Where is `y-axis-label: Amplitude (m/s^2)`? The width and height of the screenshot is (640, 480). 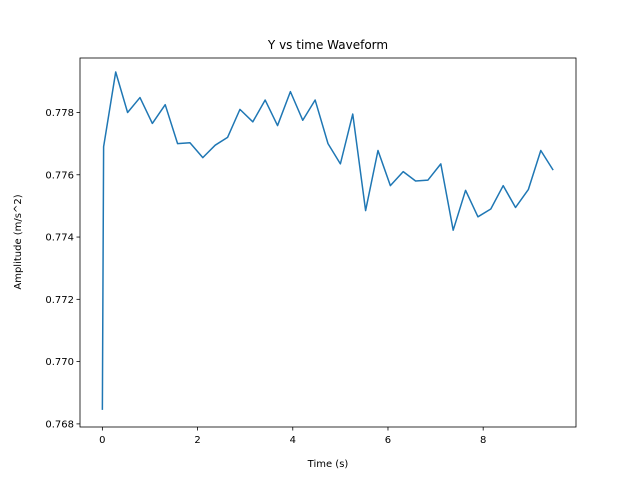
y-axis-label: Amplitude (m/s^2) is located at coordinates (18, 241).